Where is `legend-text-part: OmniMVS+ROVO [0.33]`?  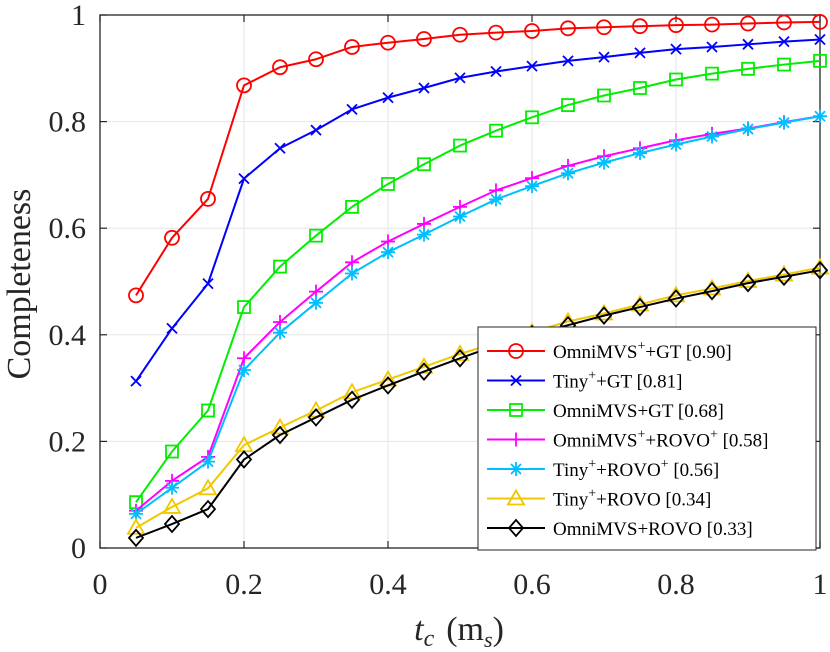 legend-text-part: OmniMVS+ROVO [0.33] is located at coordinates (653, 529).